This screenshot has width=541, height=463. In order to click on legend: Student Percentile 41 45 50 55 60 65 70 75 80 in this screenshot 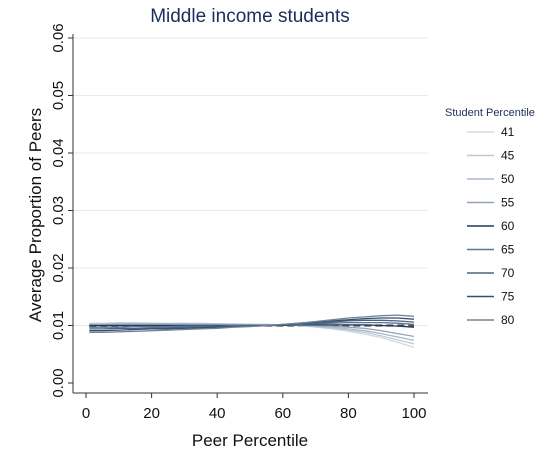, I will do `click(490, 217)`.